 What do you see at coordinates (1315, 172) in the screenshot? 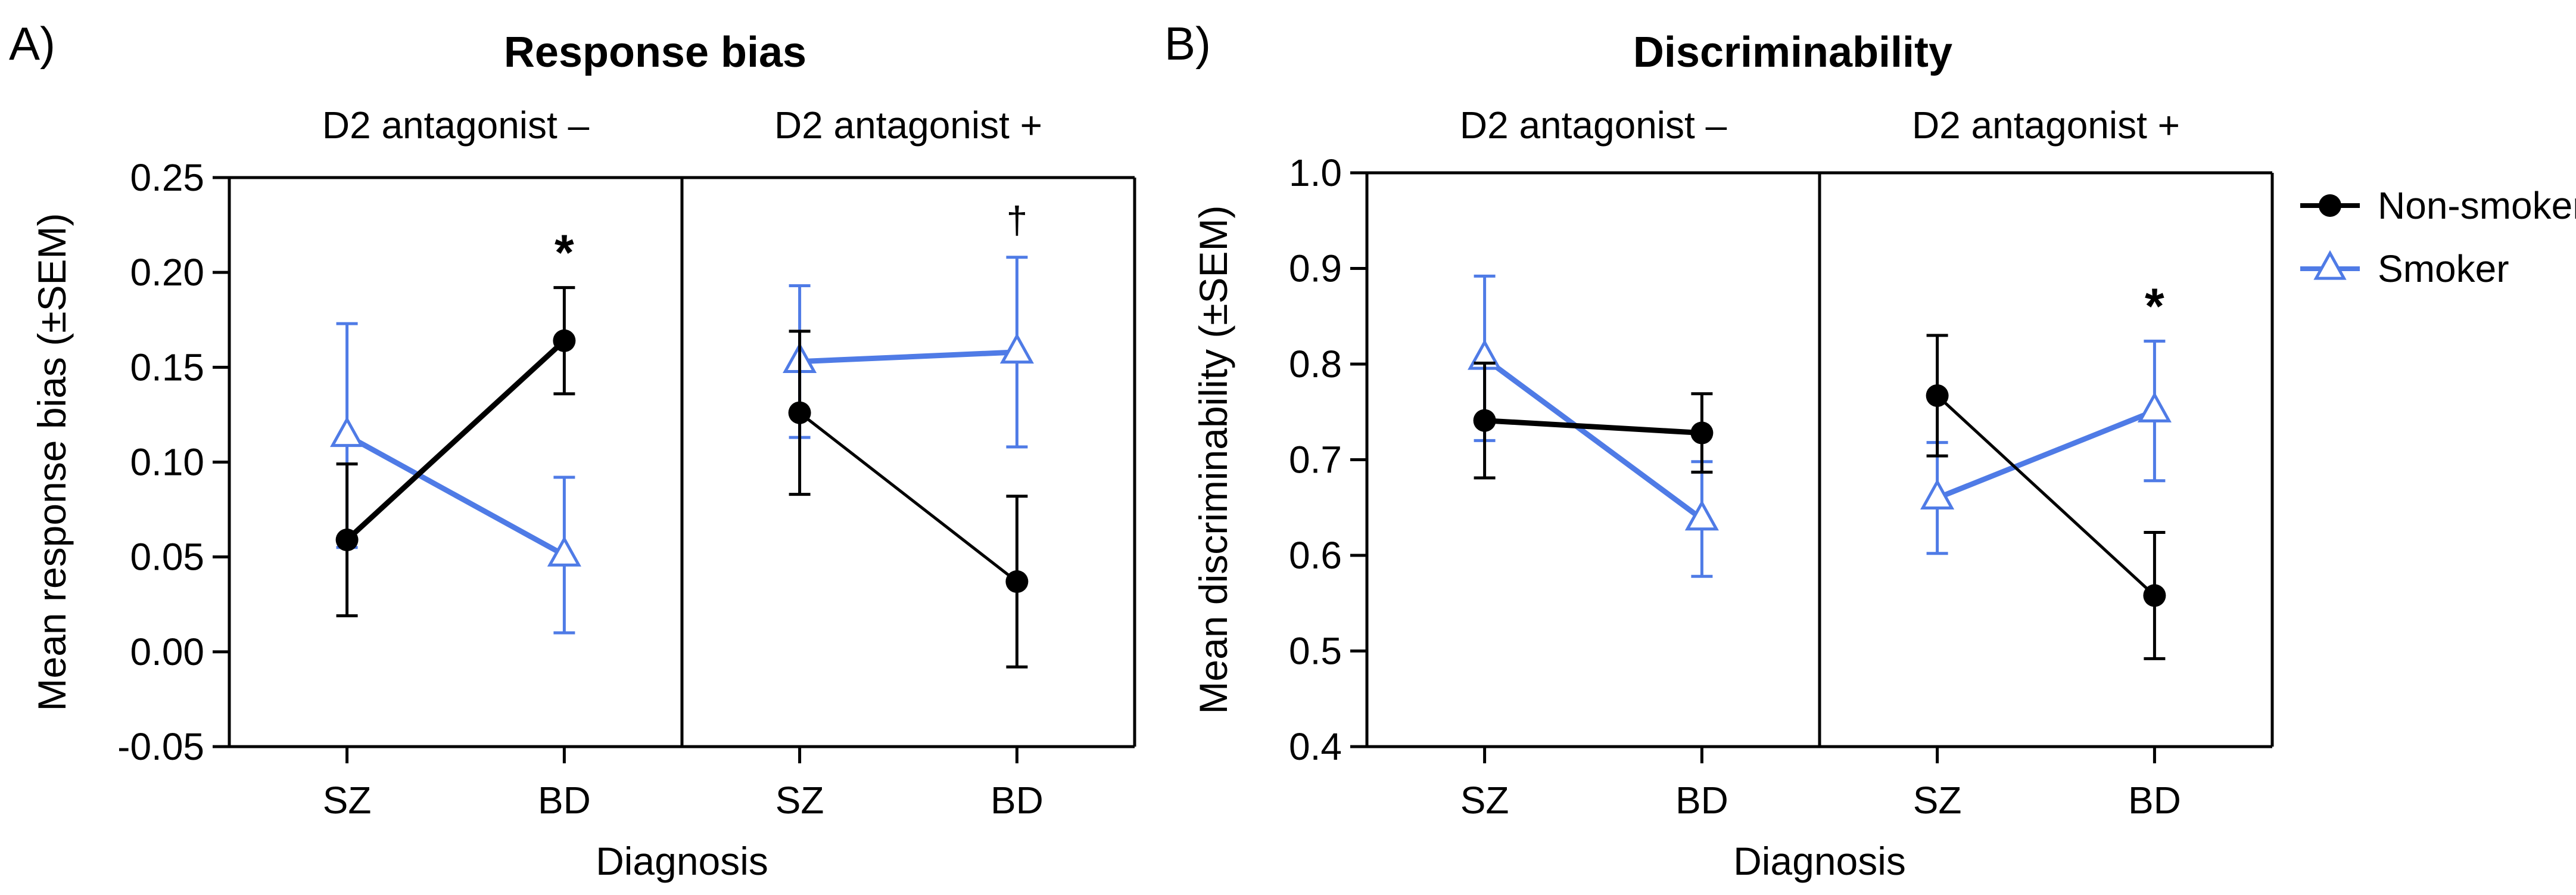
I see `y-tick-label: 1.0` at bounding box center [1315, 172].